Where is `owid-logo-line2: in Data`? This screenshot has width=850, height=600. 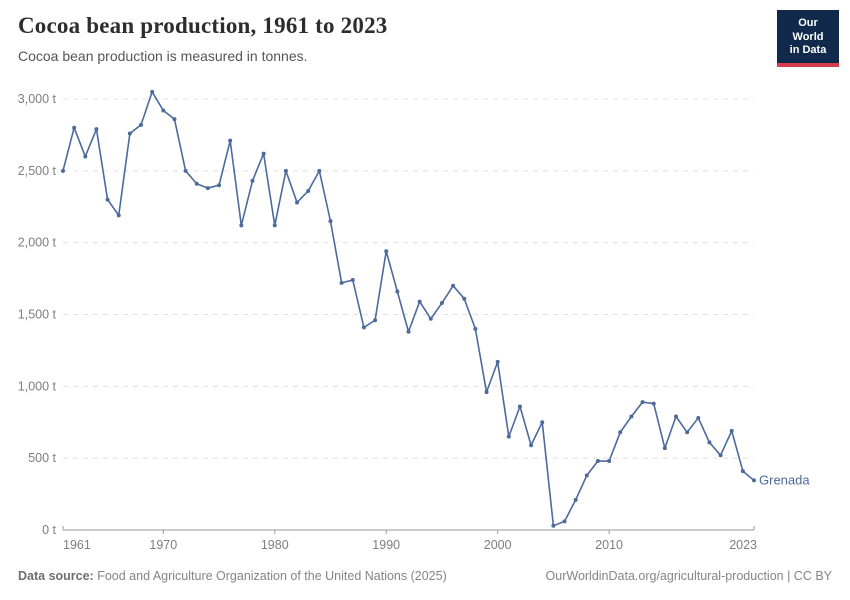 owid-logo-line2: in Data is located at coordinates (808, 50).